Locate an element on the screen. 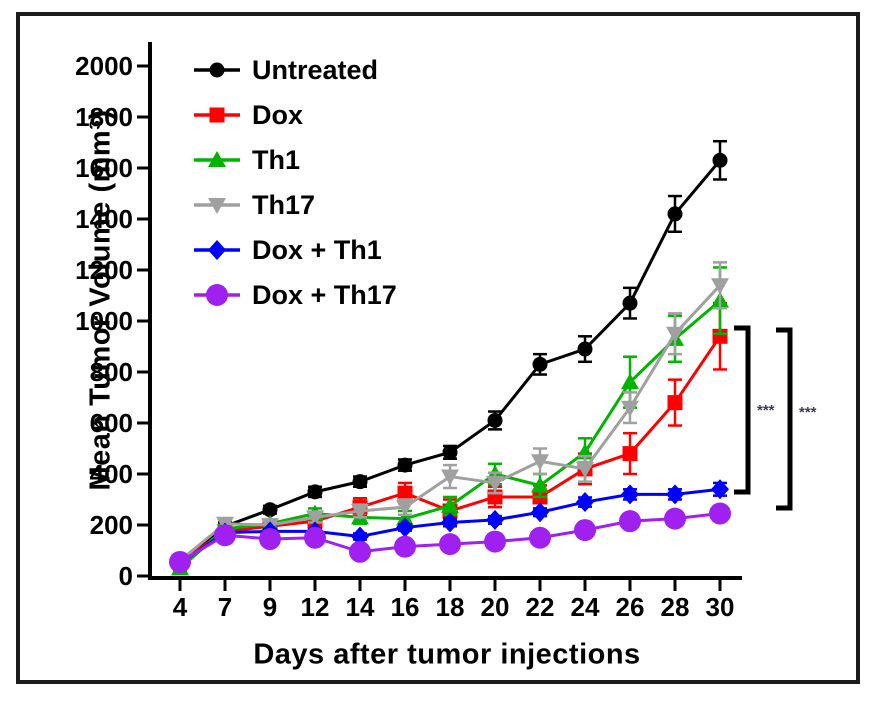  x-tick-label: 30 is located at coordinates (720, 607).